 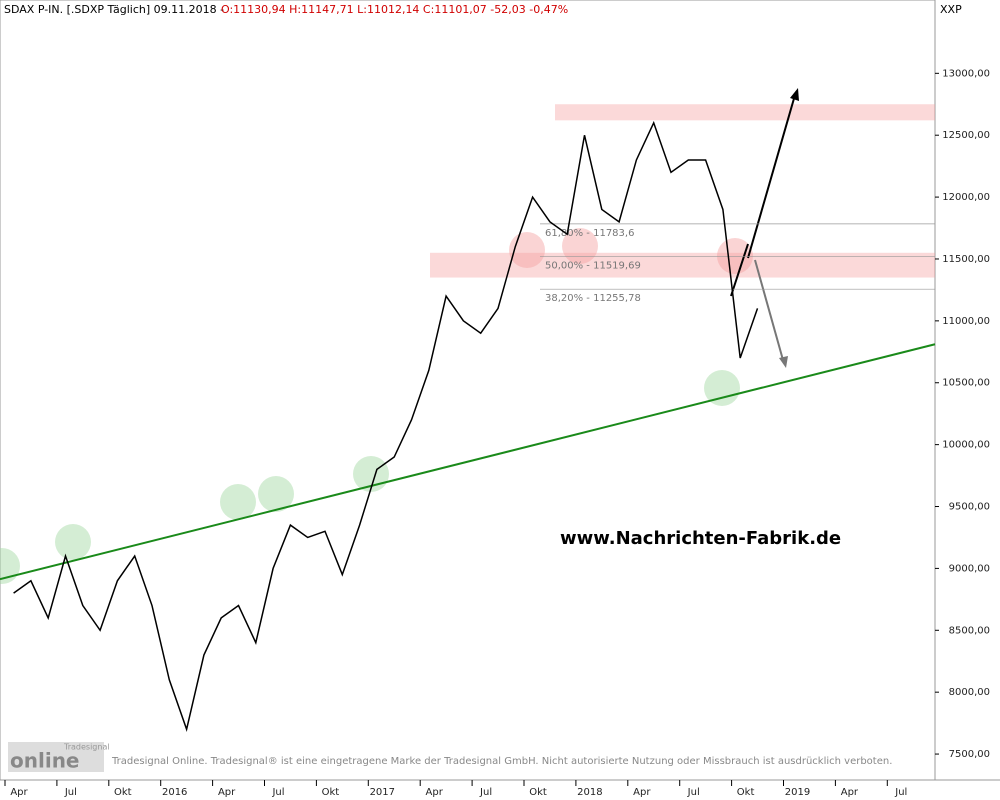 What do you see at coordinates (969, 630) in the screenshot?
I see `y-tick-label: 8500,00` at bounding box center [969, 630].